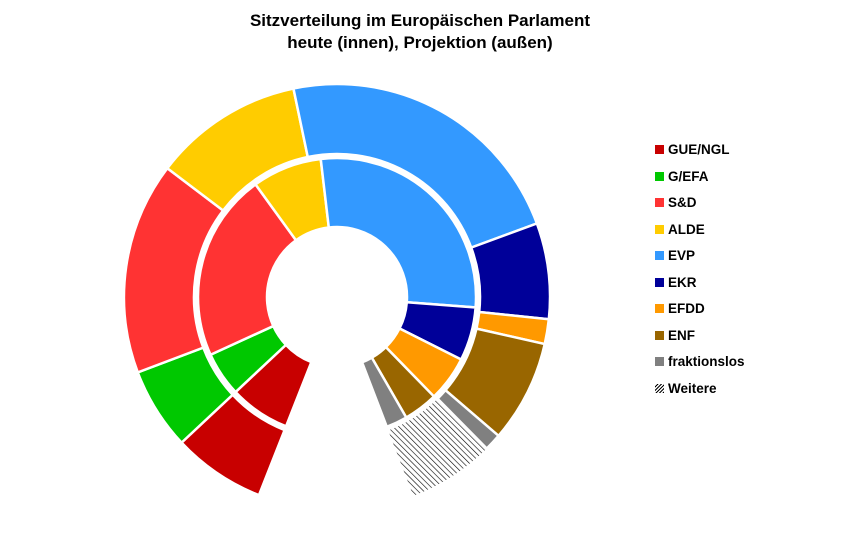 The image size is (844, 549). I want to click on outer-slice-fraktionslos, so click(468, 419).